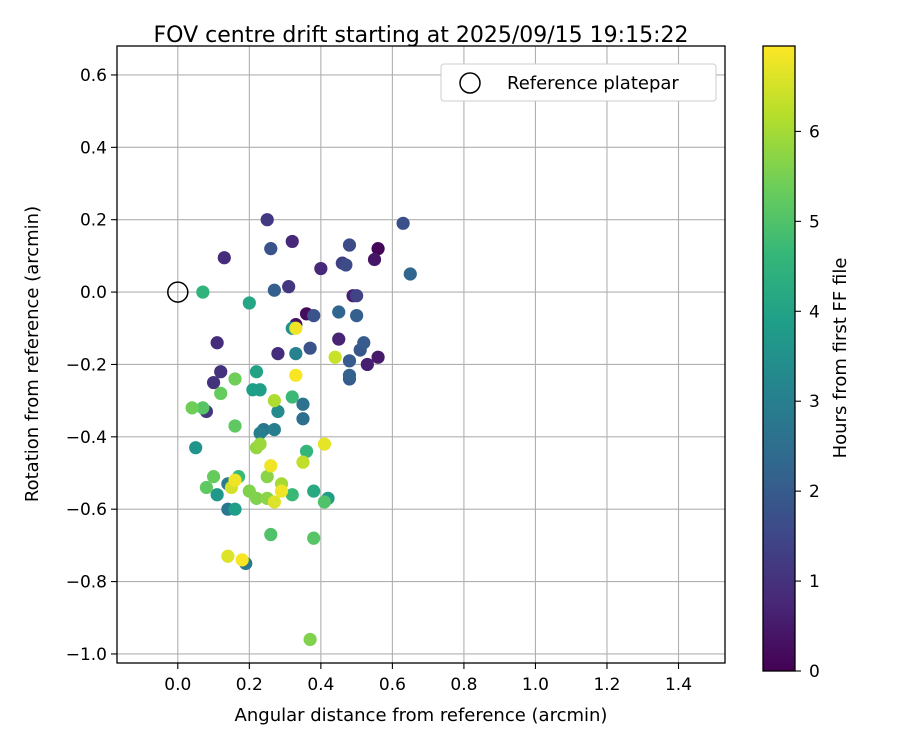 Image resolution: width=900 pixels, height=750 pixels. Describe the element at coordinates (470, 83) in the screenshot. I see `legend-marker-icon` at that location.